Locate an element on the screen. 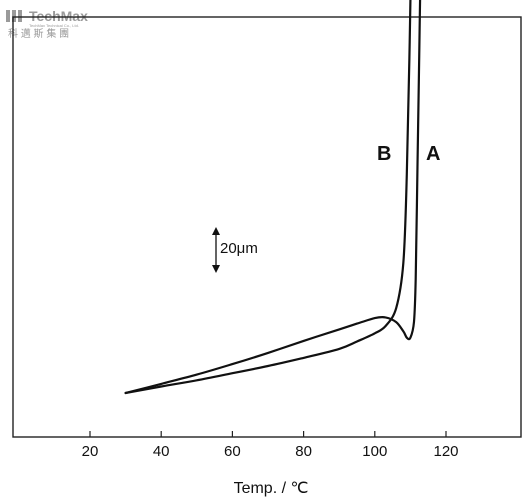 Image resolution: width=529 pixels, height=501 pixels. series-b-label: B is located at coordinates (384, 154).